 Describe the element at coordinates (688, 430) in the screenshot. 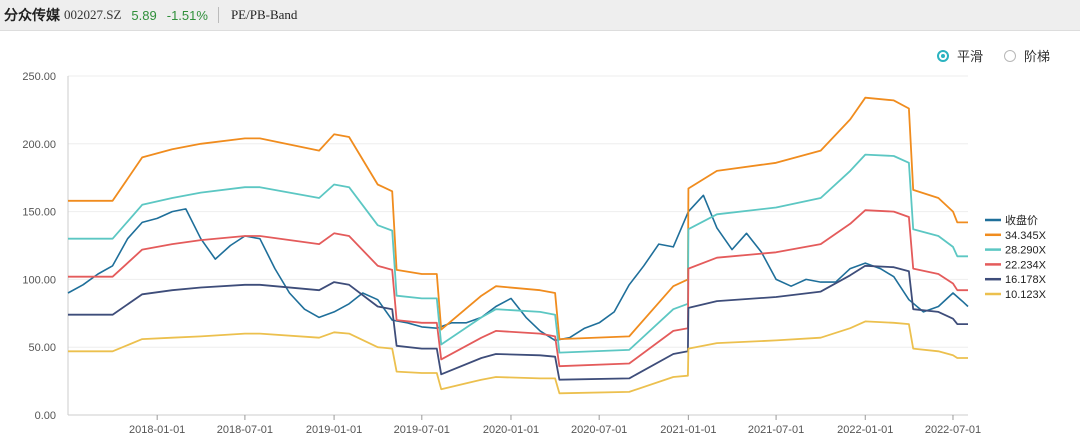

I see `x-tick-label: 2021-01-01` at that location.